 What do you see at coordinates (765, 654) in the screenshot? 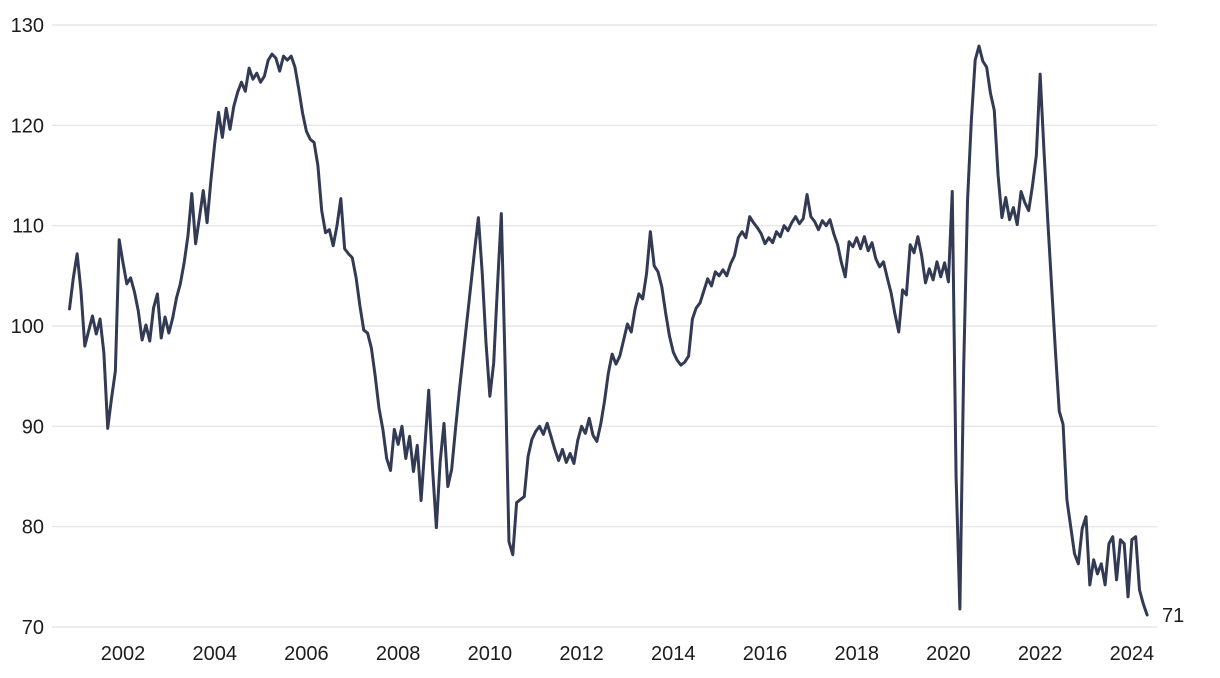
I see `x-axis-tick-label: 2016` at bounding box center [765, 654].